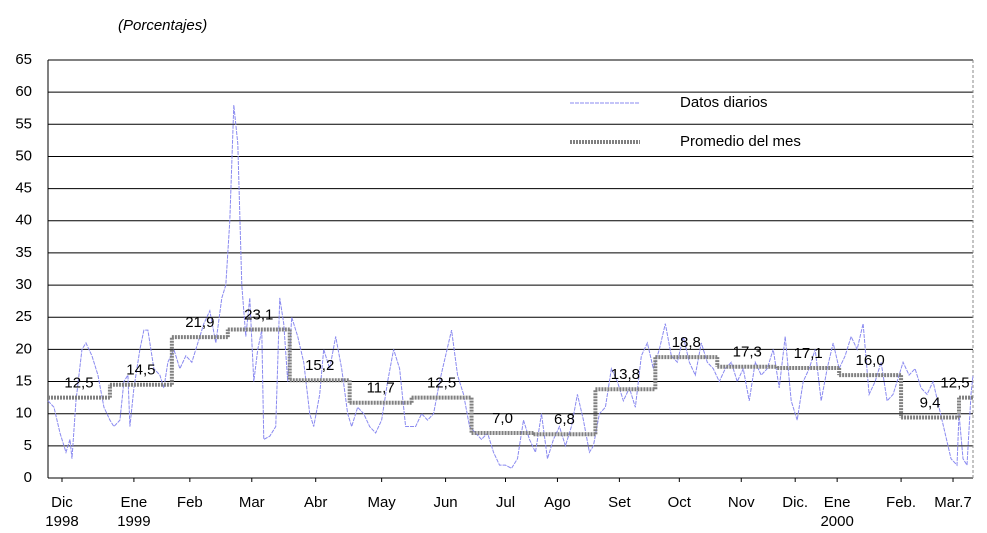 Image resolution: width=987 pixels, height=533 pixels. What do you see at coordinates (62, 512) in the screenshot?
I see `x-tick-label: Dic 1998` at bounding box center [62, 512].